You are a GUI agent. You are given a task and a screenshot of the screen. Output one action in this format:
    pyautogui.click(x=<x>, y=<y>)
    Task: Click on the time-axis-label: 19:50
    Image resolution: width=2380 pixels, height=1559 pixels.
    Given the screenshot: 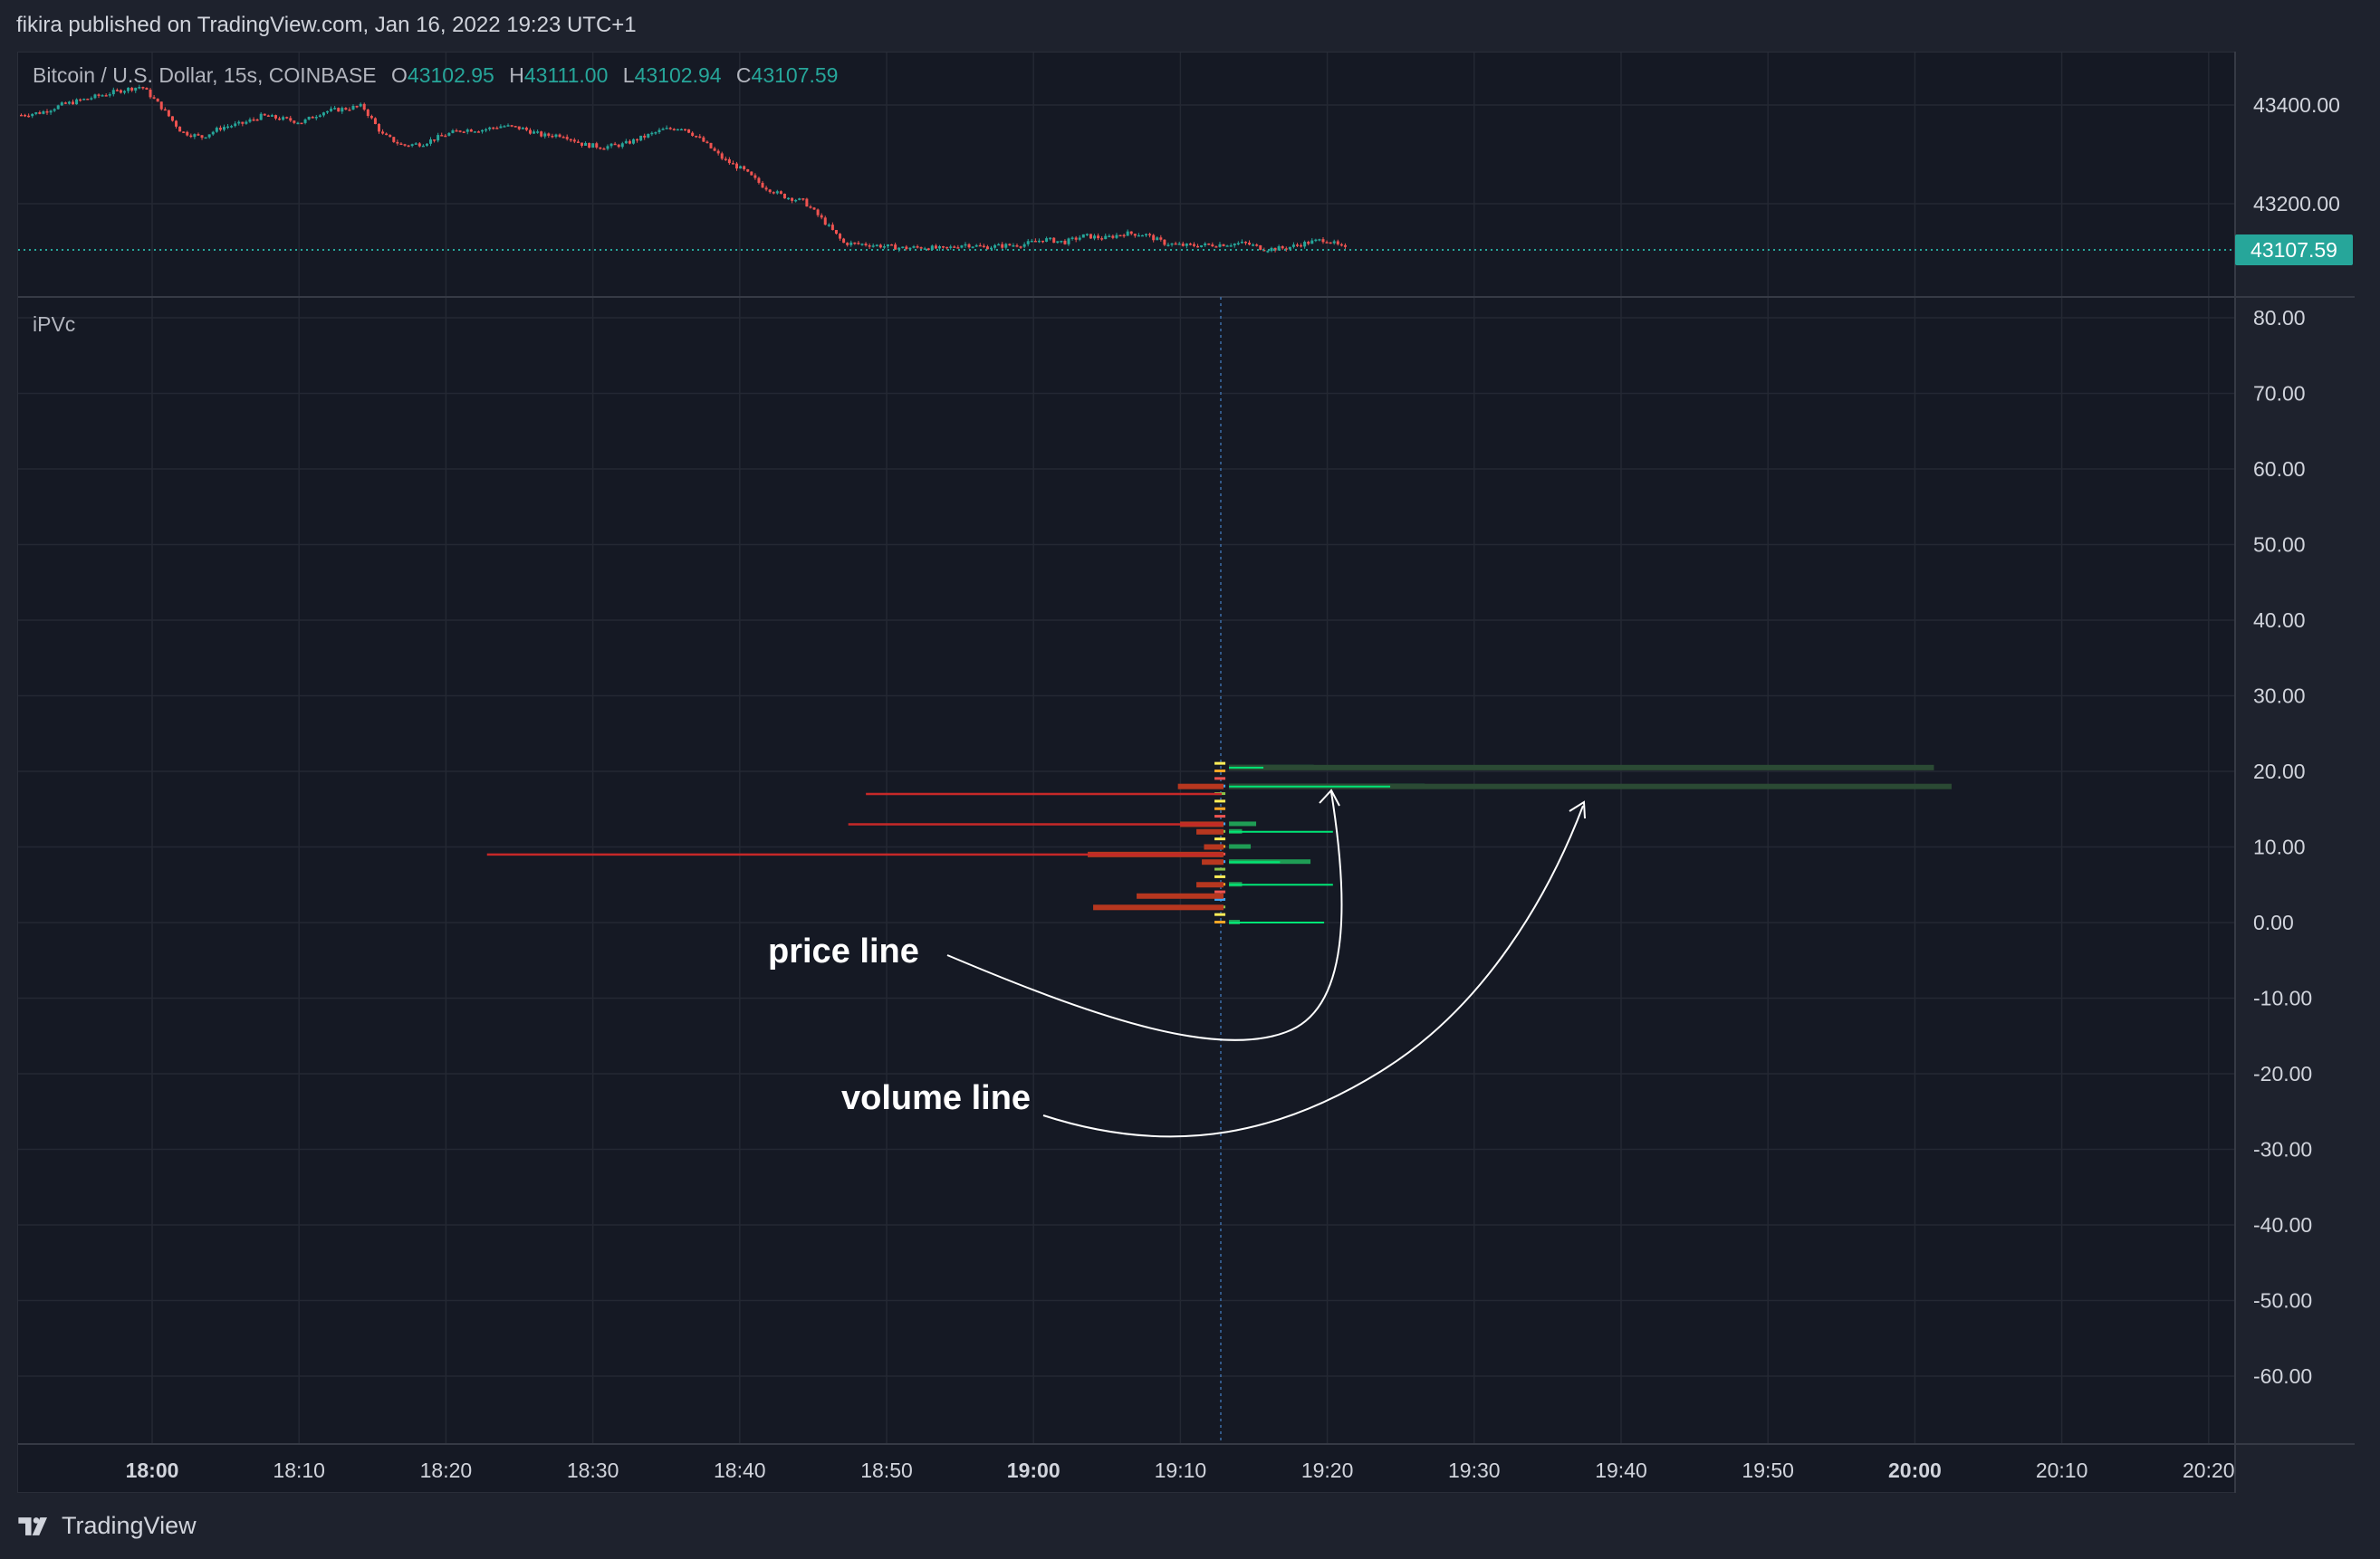 What is the action you would take?
    pyautogui.click(x=1768, y=1470)
    